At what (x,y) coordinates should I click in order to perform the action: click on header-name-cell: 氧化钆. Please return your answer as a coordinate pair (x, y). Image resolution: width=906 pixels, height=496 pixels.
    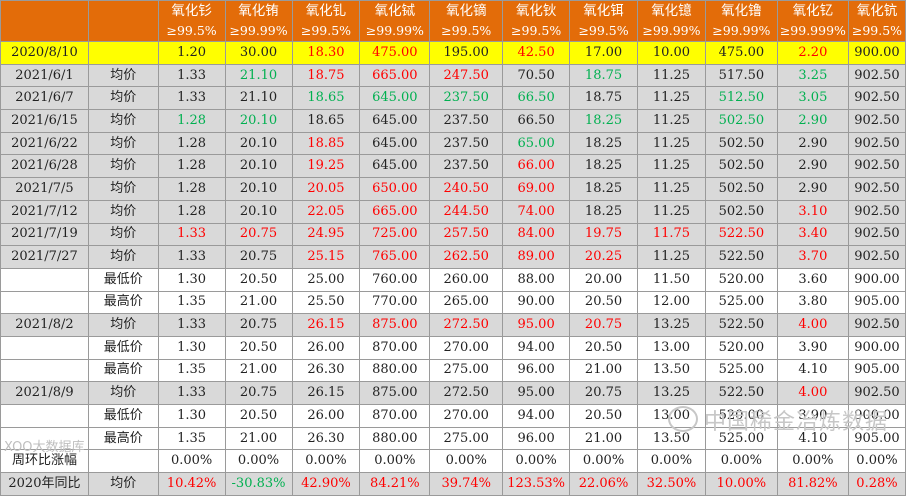
    Looking at the image, I should click on (326, 10).